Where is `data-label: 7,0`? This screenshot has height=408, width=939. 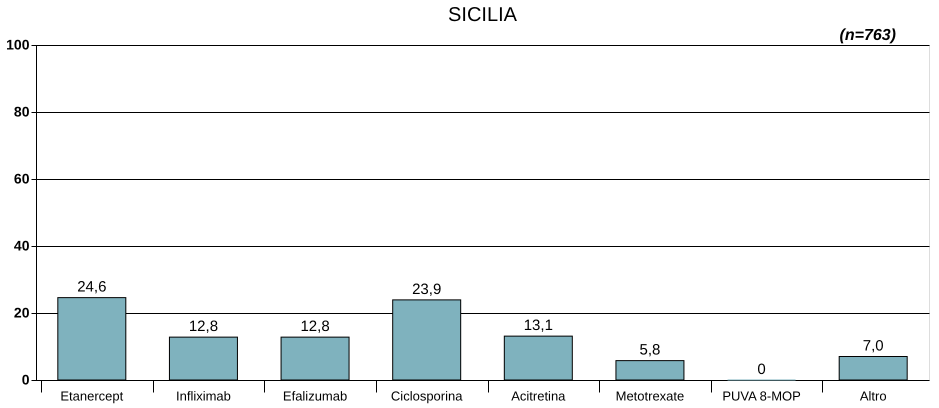 data-label: 7,0 is located at coordinates (873, 346).